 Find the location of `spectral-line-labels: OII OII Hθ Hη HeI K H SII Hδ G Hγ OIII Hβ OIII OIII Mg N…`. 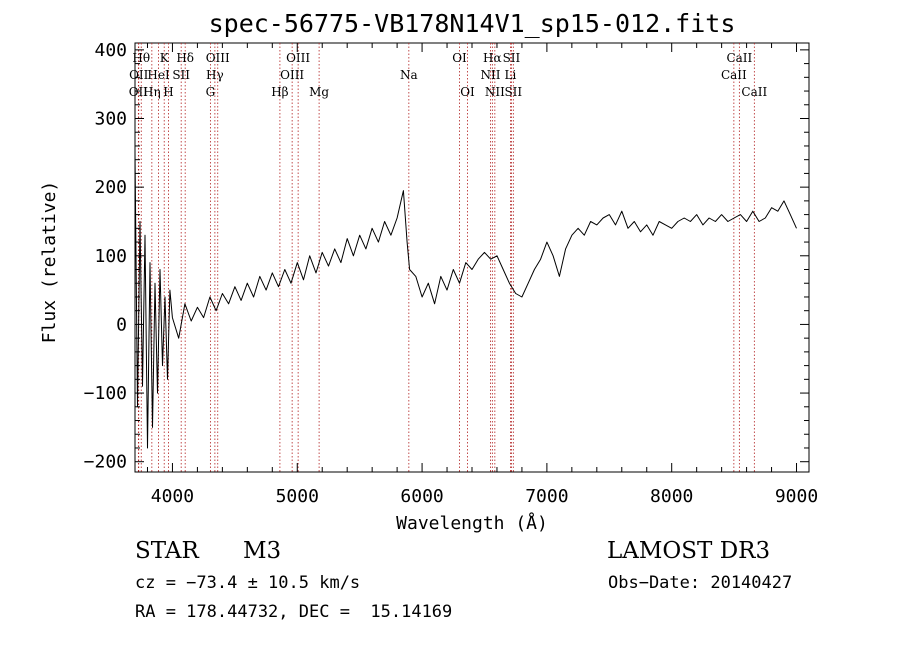

spectral-line-labels: OII OII Hθ Hη HeI K H SII Hδ G Hγ OIII Hβ OIII OIII Mg N… is located at coordinates (448, 75).